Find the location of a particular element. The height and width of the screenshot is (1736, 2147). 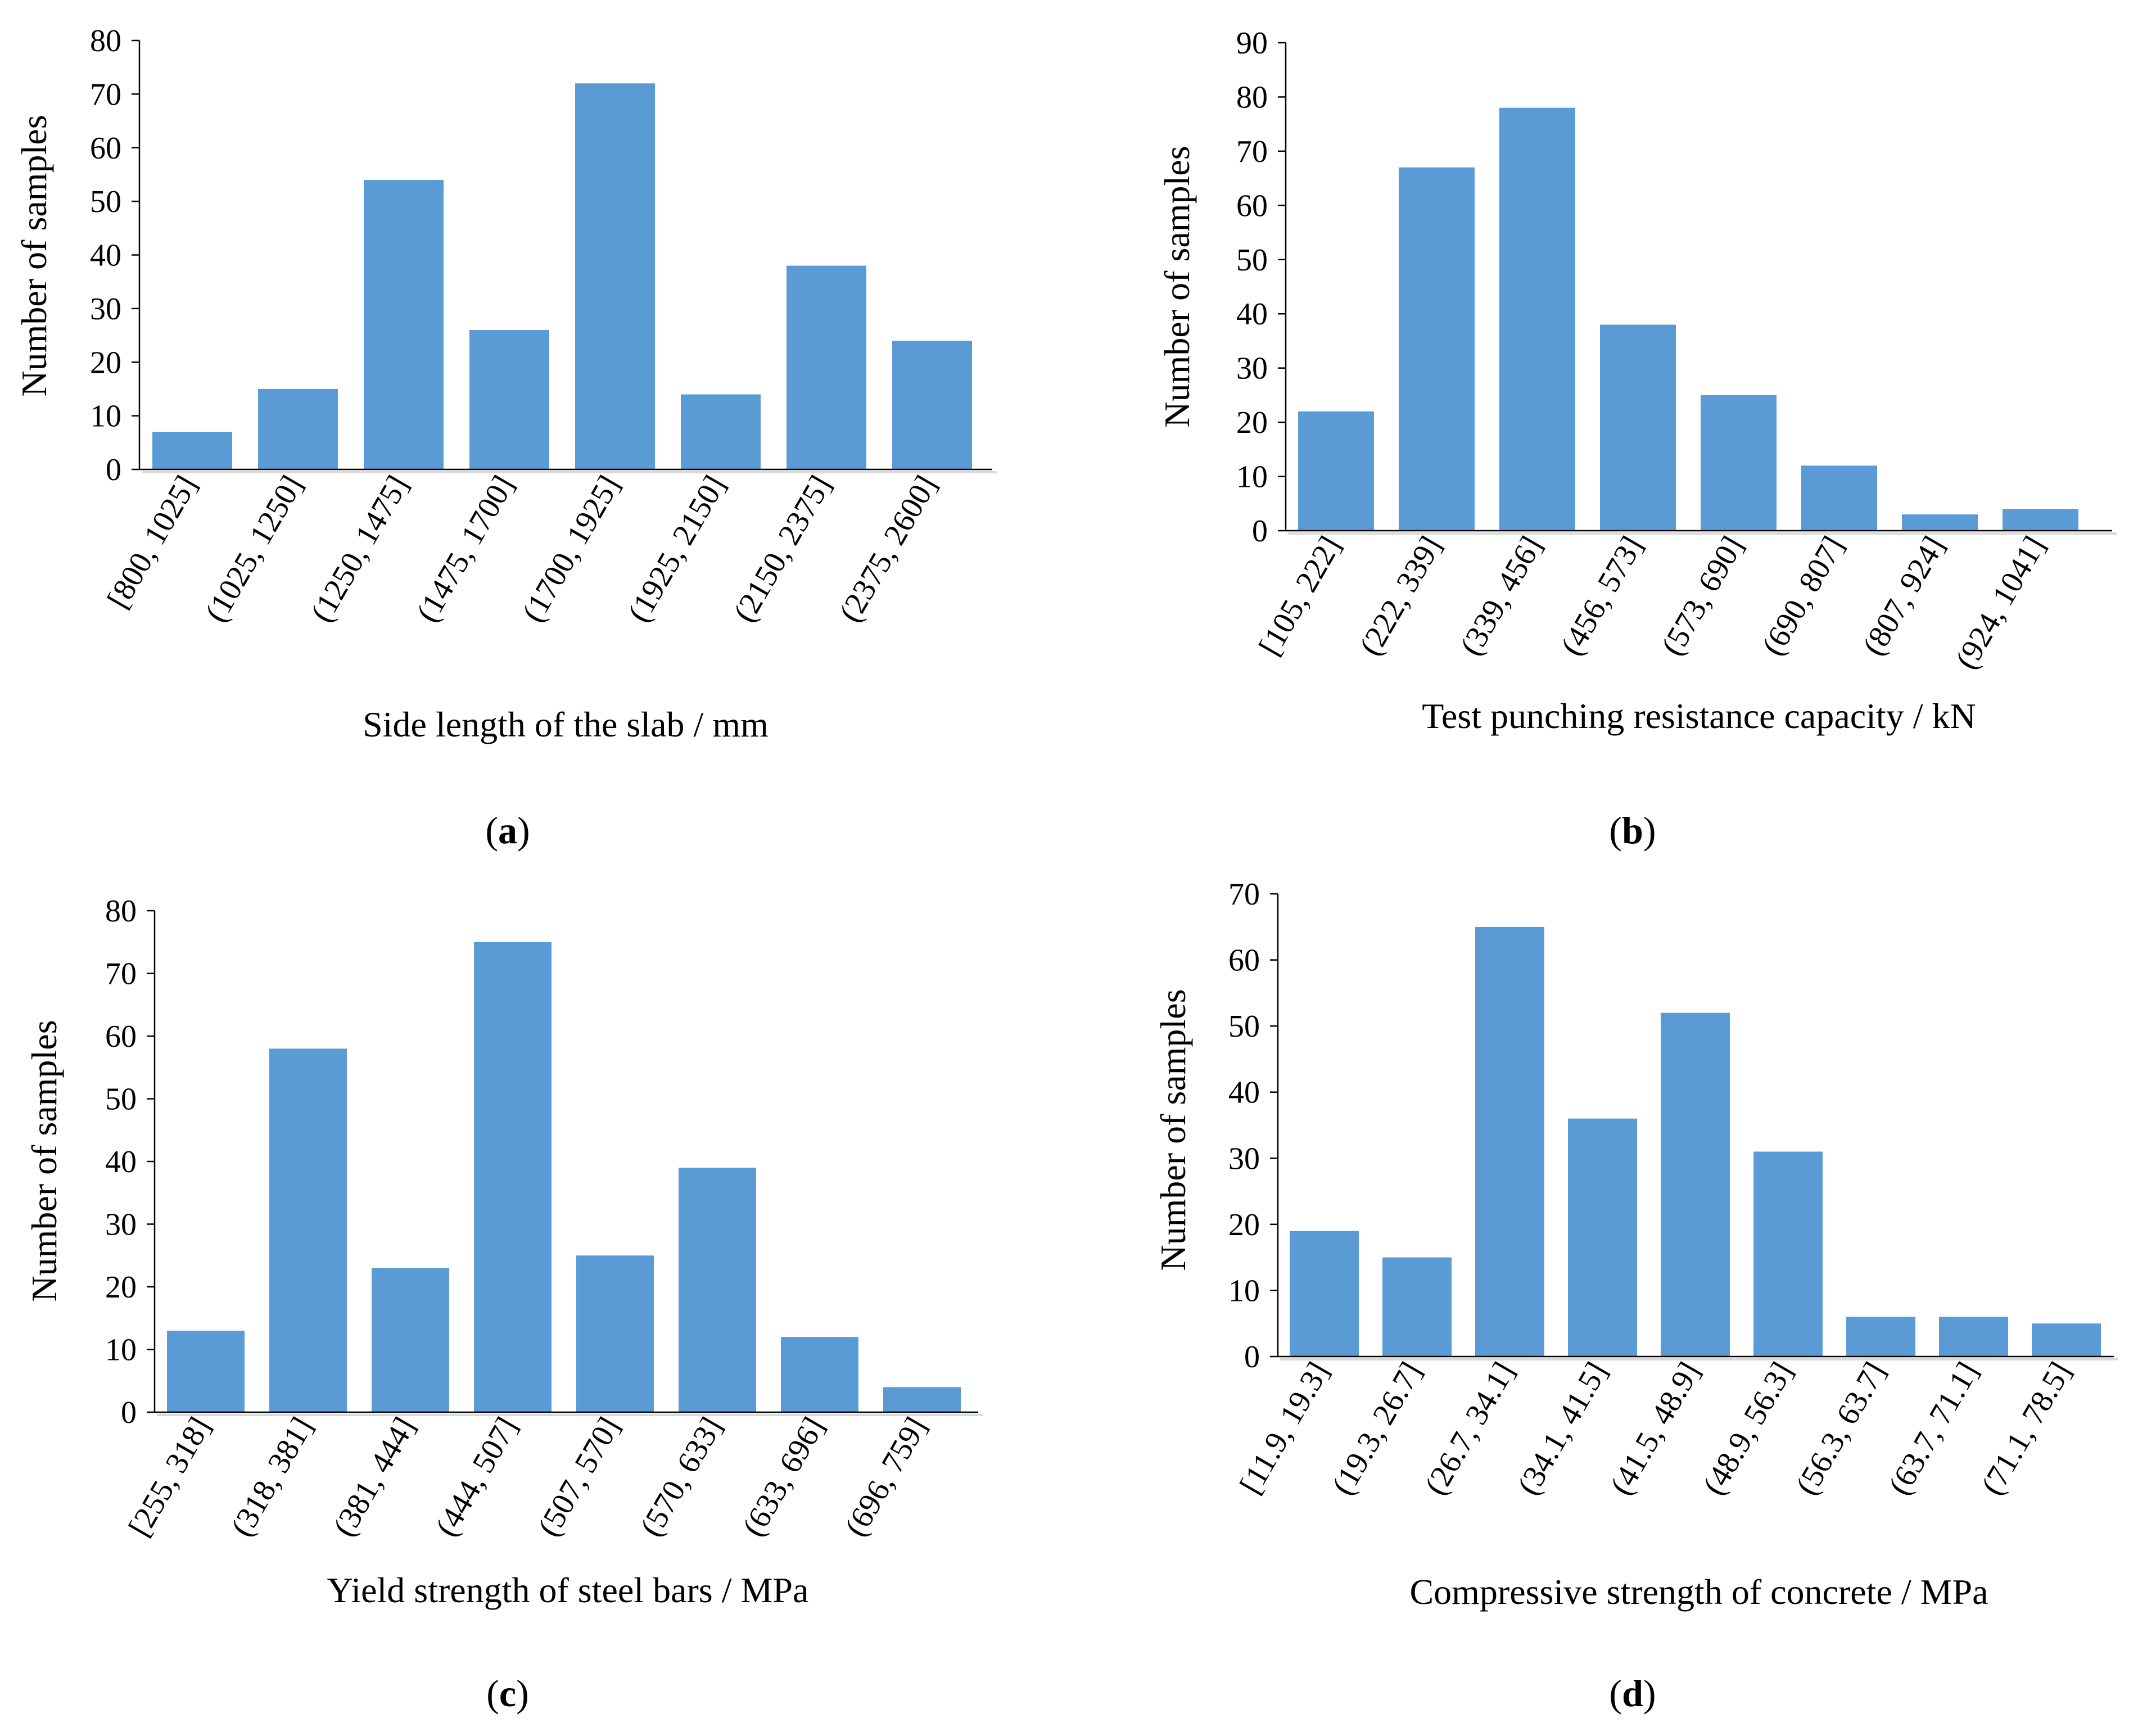

x-tick-label-a-3: (1250, 1475] is located at coordinates (359, 549).